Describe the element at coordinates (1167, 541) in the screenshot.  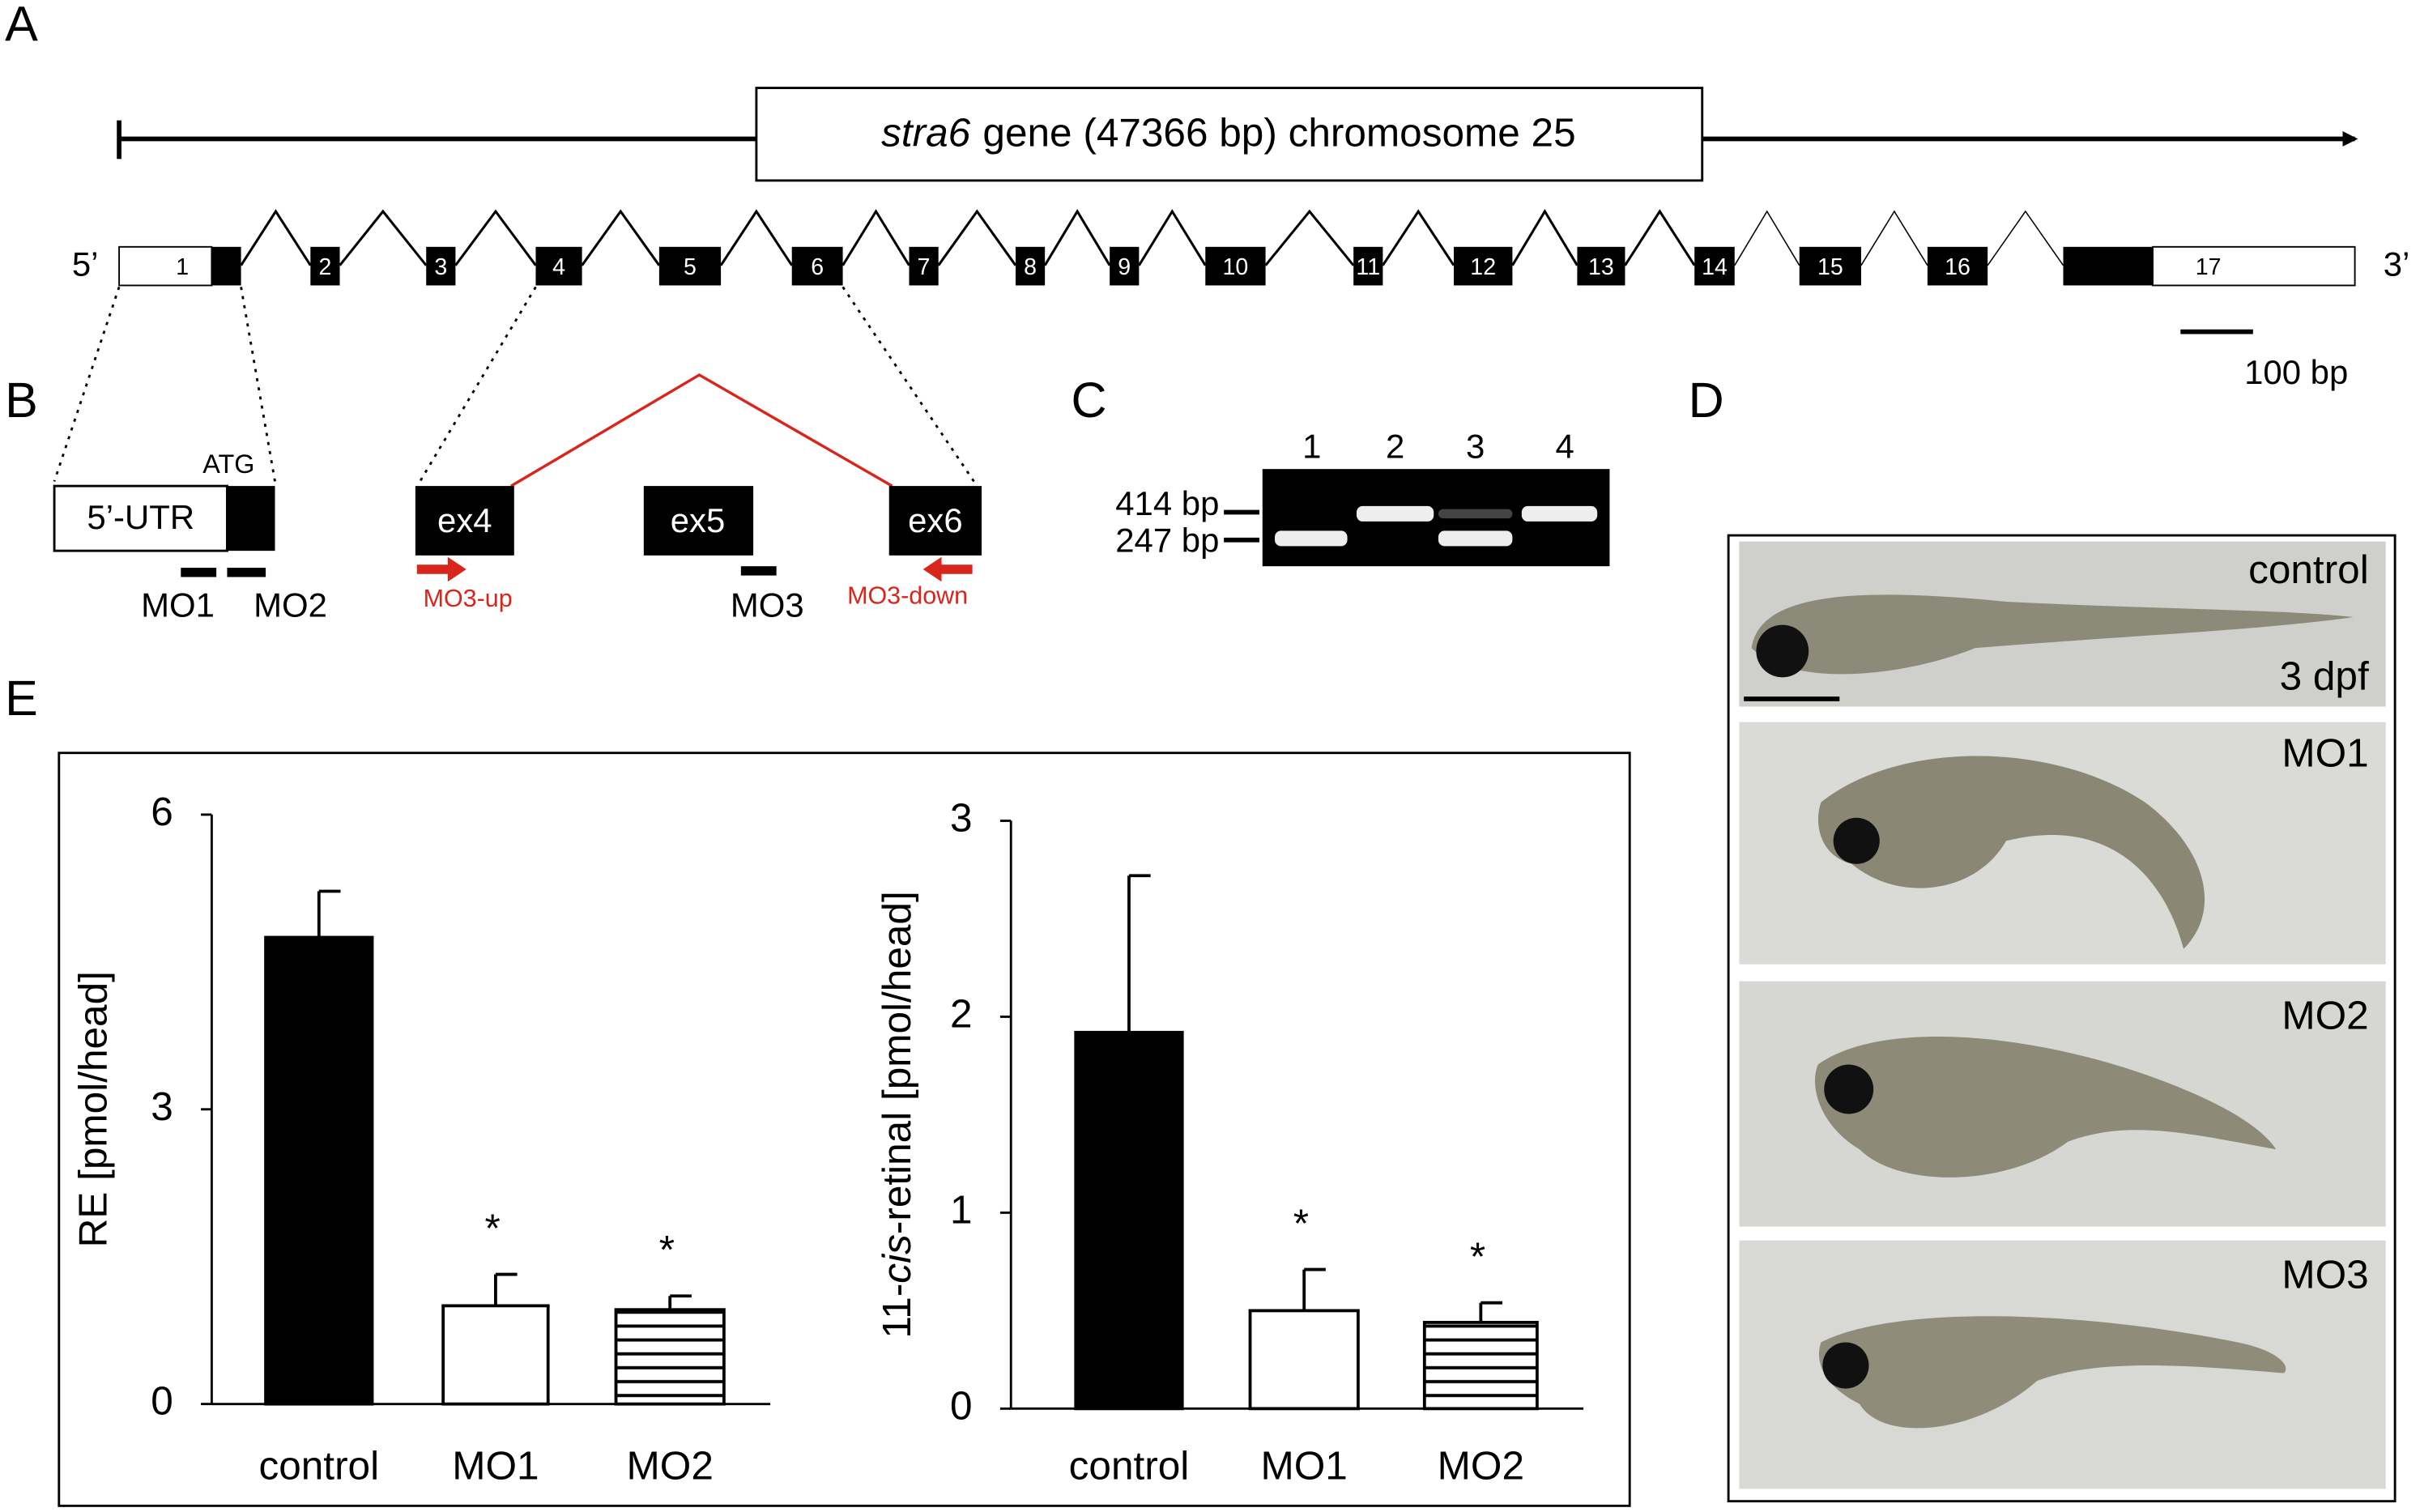
I see `marker-label: 247 bp` at that location.